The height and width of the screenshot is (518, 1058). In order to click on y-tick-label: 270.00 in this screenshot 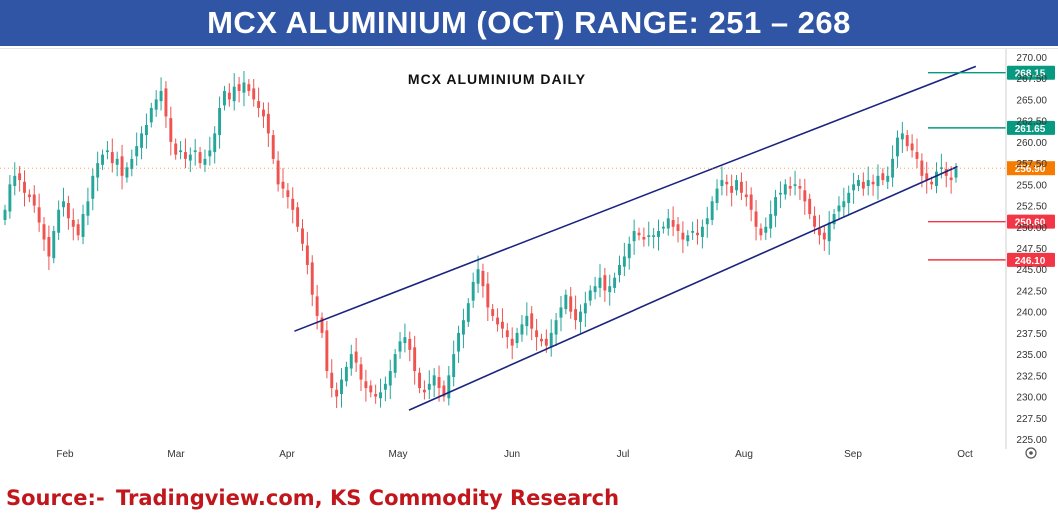, I will do `click(1031, 58)`.